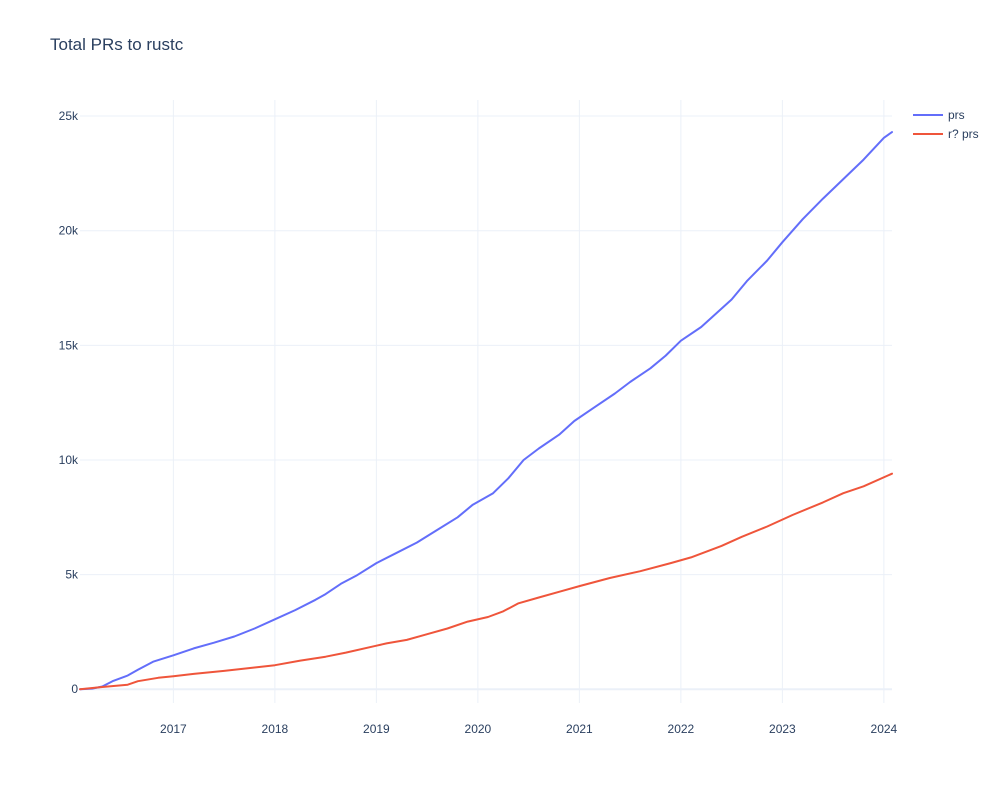 Image resolution: width=1000 pixels, height=800 pixels. Describe the element at coordinates (117, 44) in the screenshot. I see `chart-title: Total PRs to rustc` at that location.